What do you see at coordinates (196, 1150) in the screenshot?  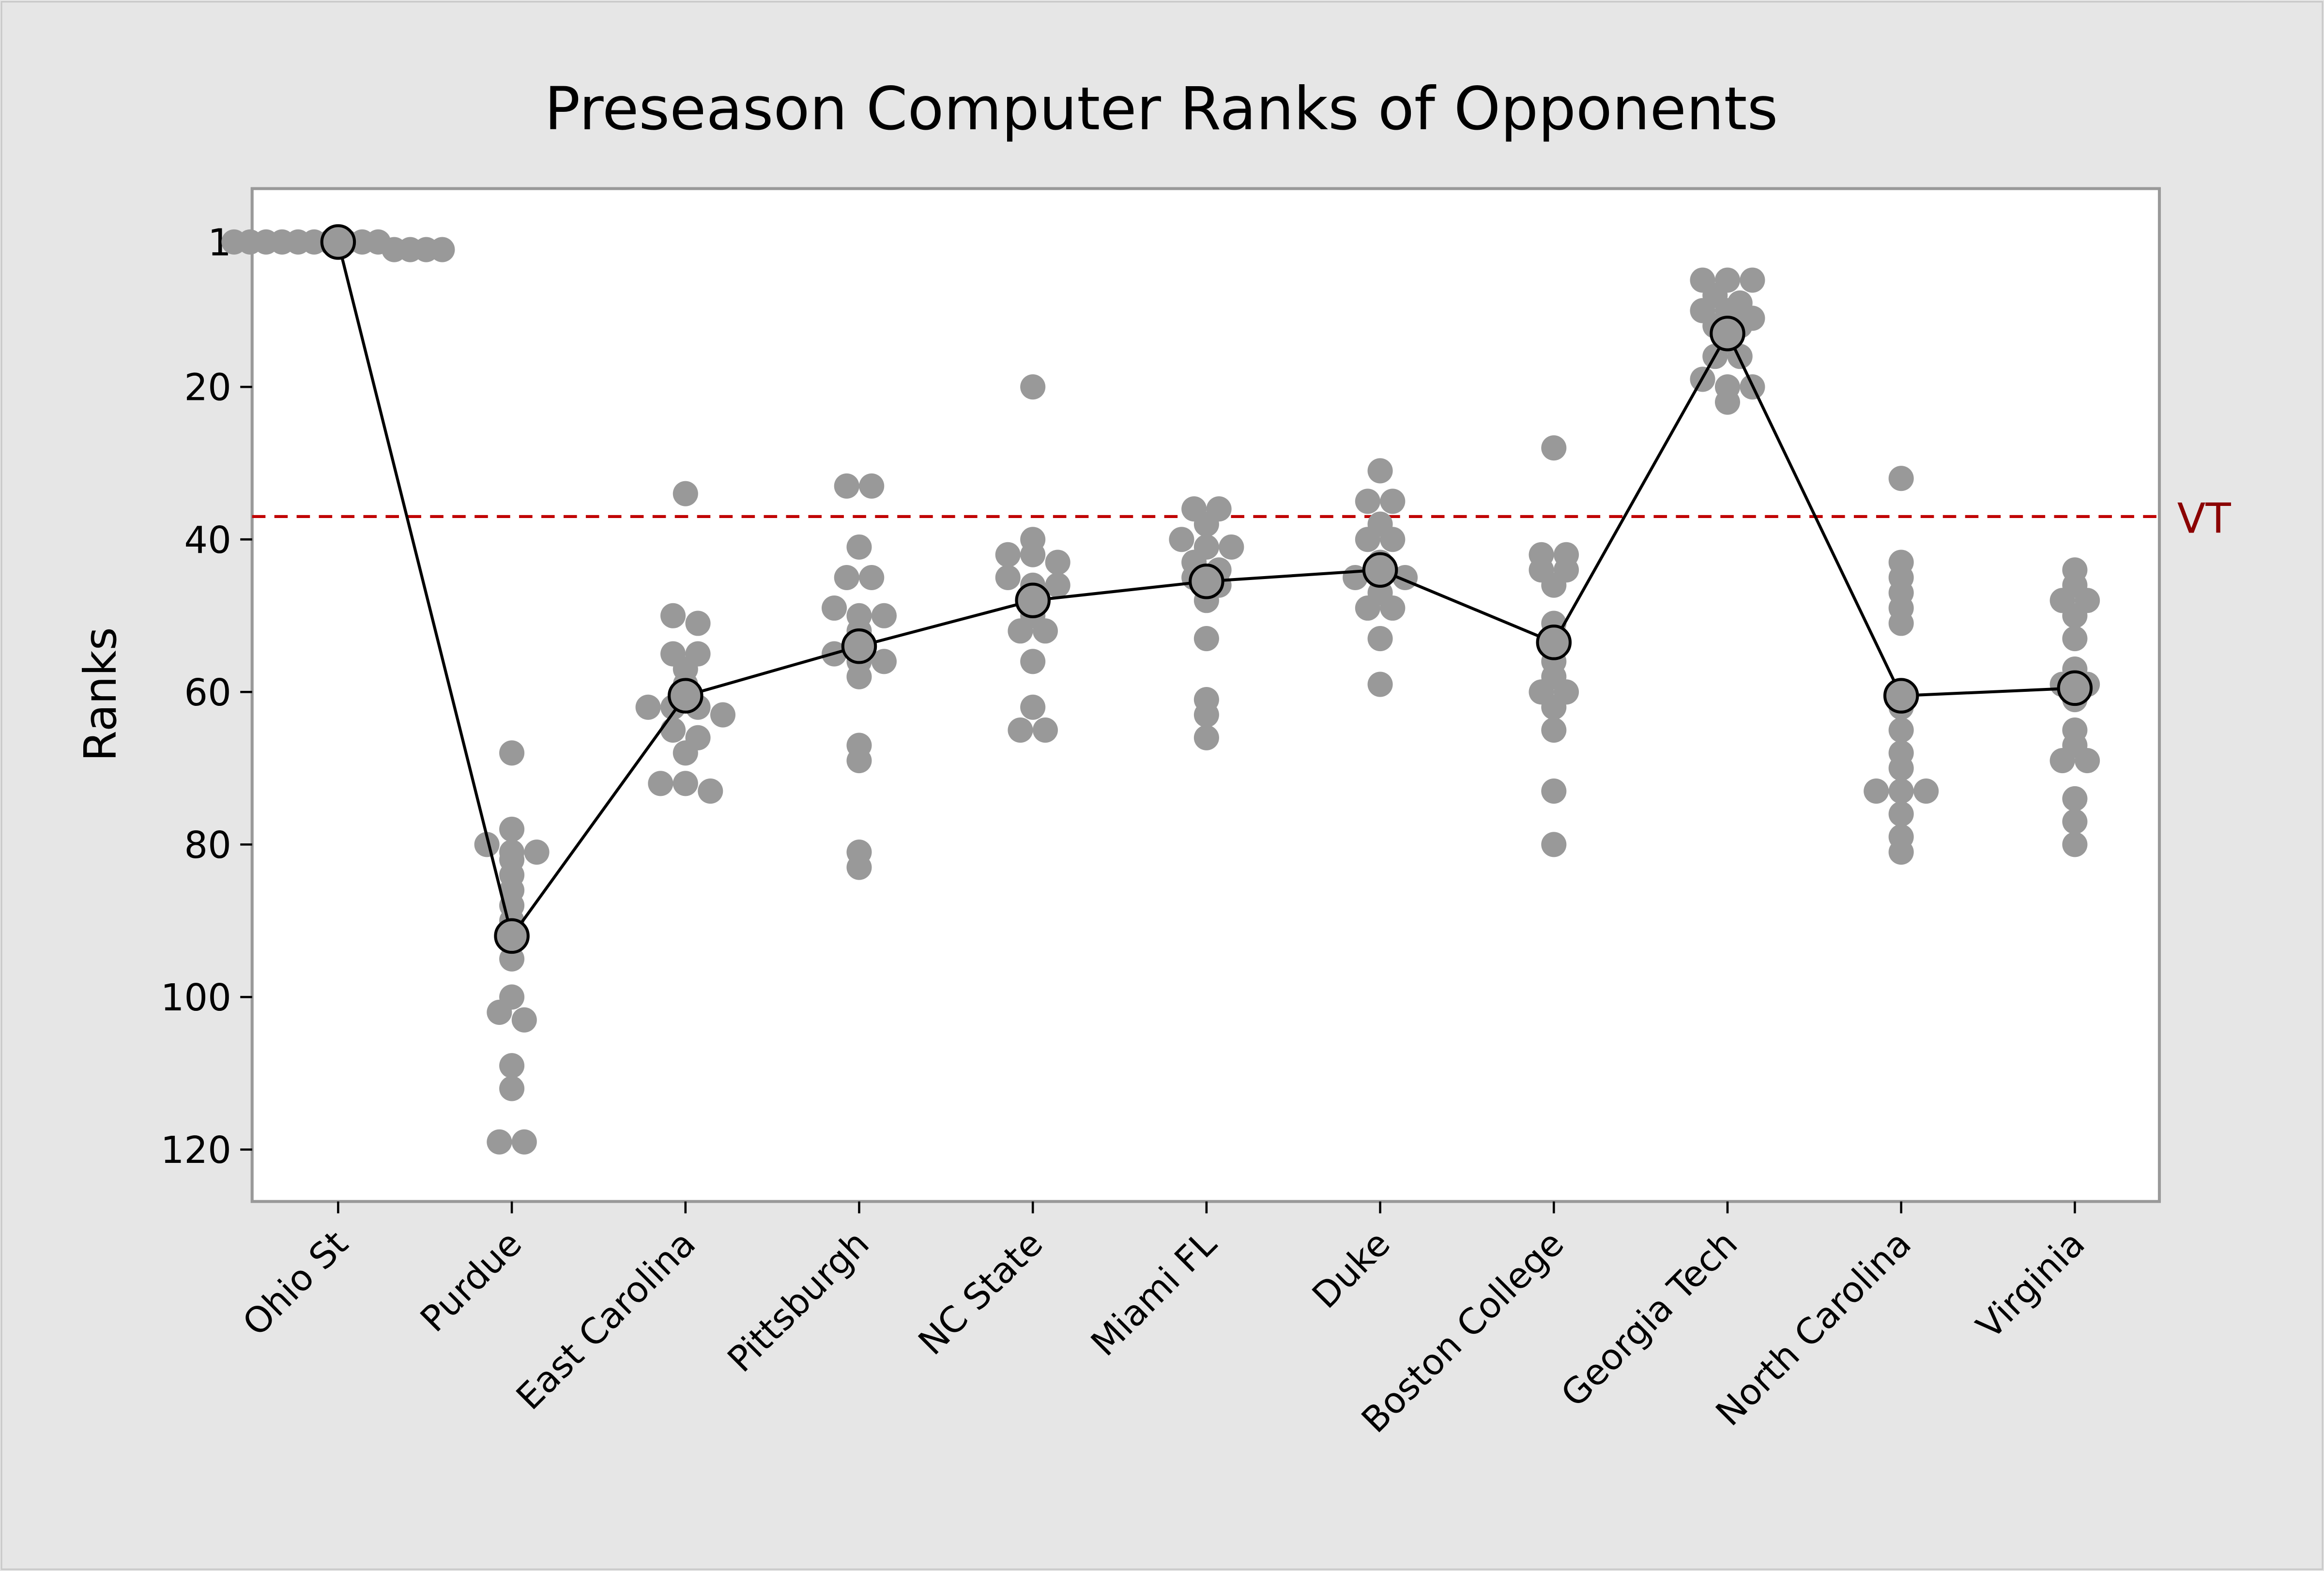 I see `y-tick-label: 120` at bounding box center [196, 1150].